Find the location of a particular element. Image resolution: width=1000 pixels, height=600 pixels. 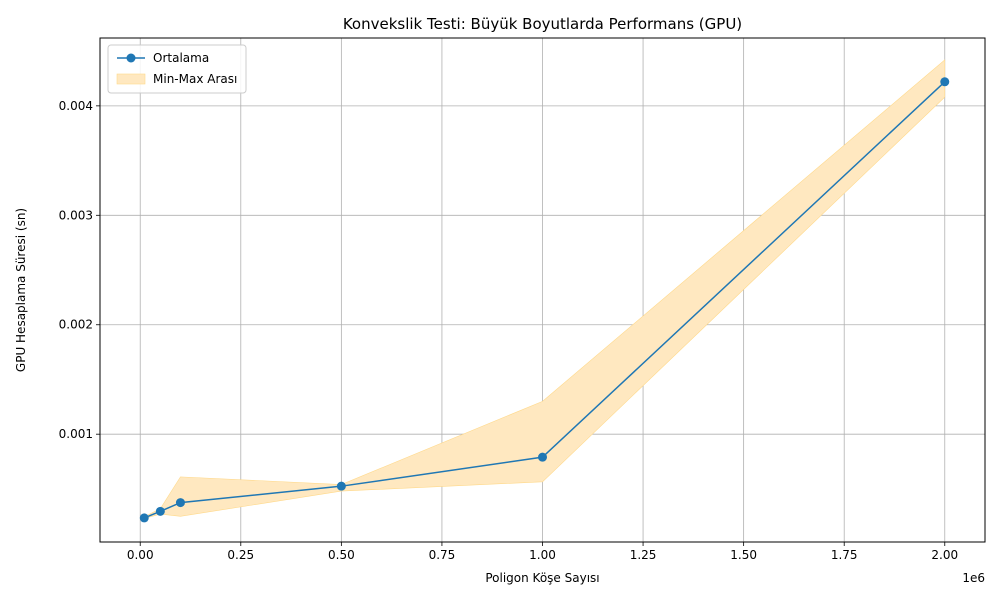

x-tick-label: 1.75 is located at coordinates (844, 555).